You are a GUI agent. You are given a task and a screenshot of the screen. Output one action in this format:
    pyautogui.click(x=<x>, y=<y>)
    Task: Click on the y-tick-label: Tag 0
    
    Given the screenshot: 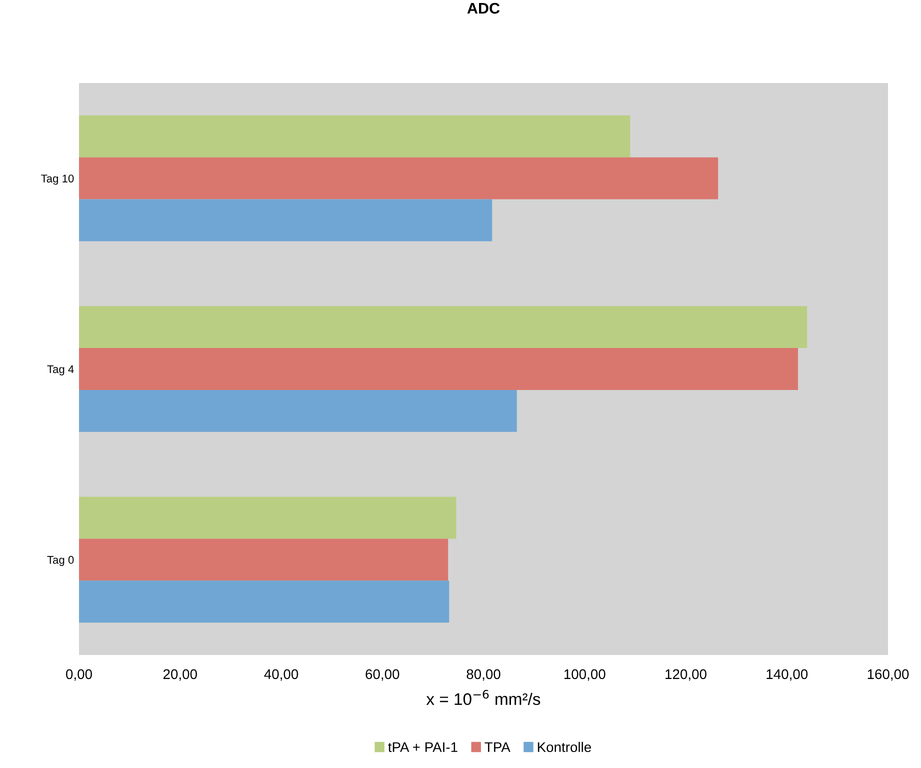 What is the action you would take?
    pyautogui.click(x=60, y=561)
    